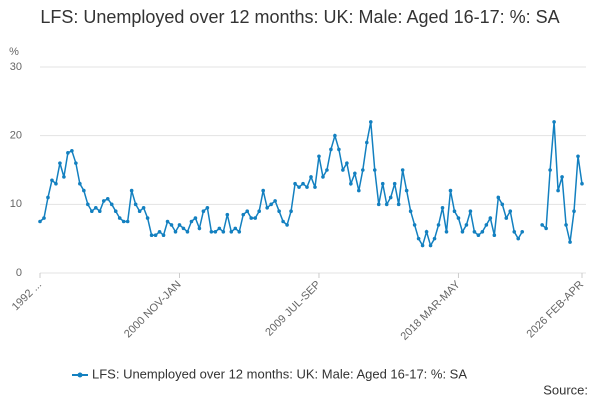 This screenshot has width=600, height=400. What do you see at coordinates (556, 310) in the screenshot?
I see `x-tick-label: 2026 FEB-APR` at bounding box center [556, 310].